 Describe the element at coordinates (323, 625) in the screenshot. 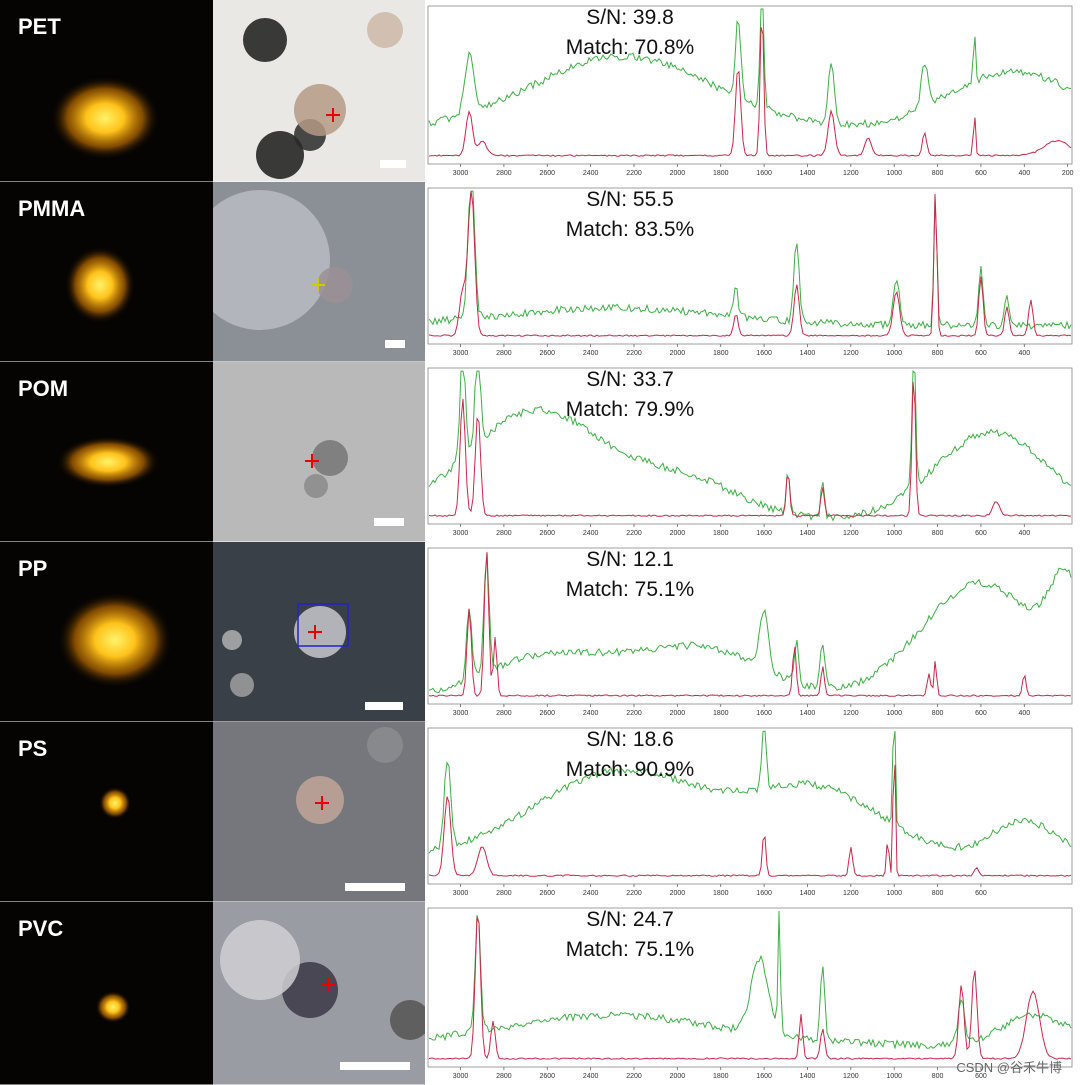

I see `selection-box` at that location.